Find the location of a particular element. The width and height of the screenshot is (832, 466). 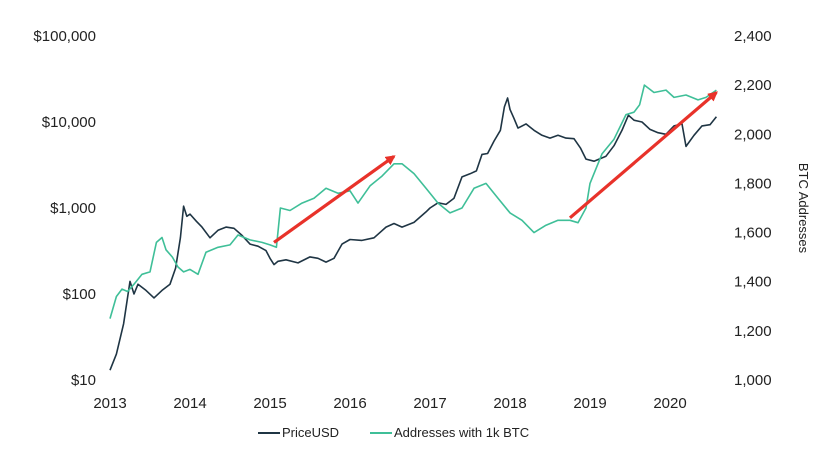

x-tick-label: 2014 is located at coordinates (189, 403).